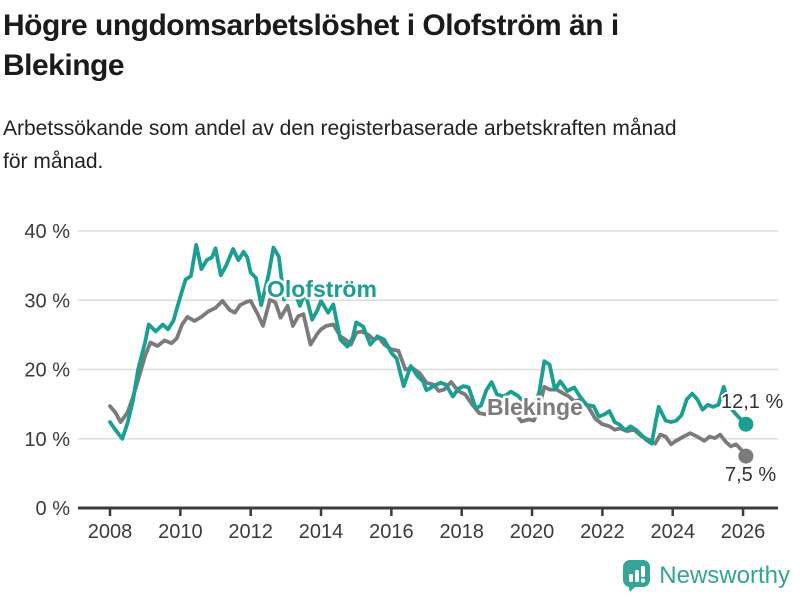 The image size is (800, 600). Describe the element at coordinates (321, 532) in the screenshot. I see `x-tick-label: 2014` at that location.